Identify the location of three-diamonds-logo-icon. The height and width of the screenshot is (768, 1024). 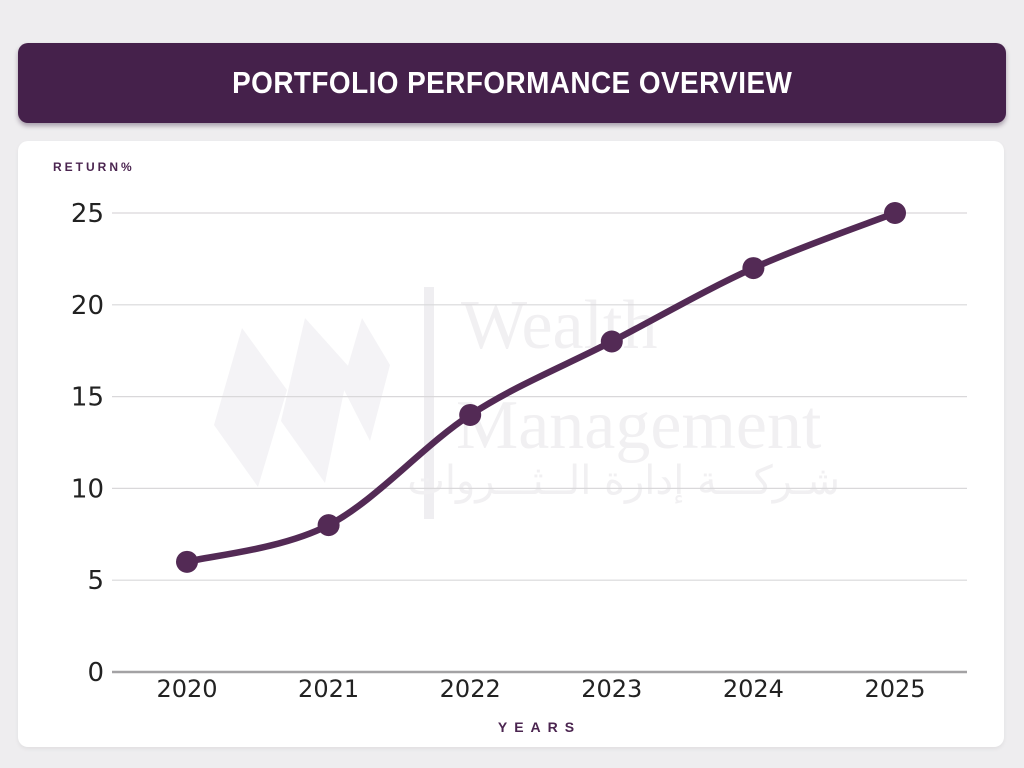
(324, 403).